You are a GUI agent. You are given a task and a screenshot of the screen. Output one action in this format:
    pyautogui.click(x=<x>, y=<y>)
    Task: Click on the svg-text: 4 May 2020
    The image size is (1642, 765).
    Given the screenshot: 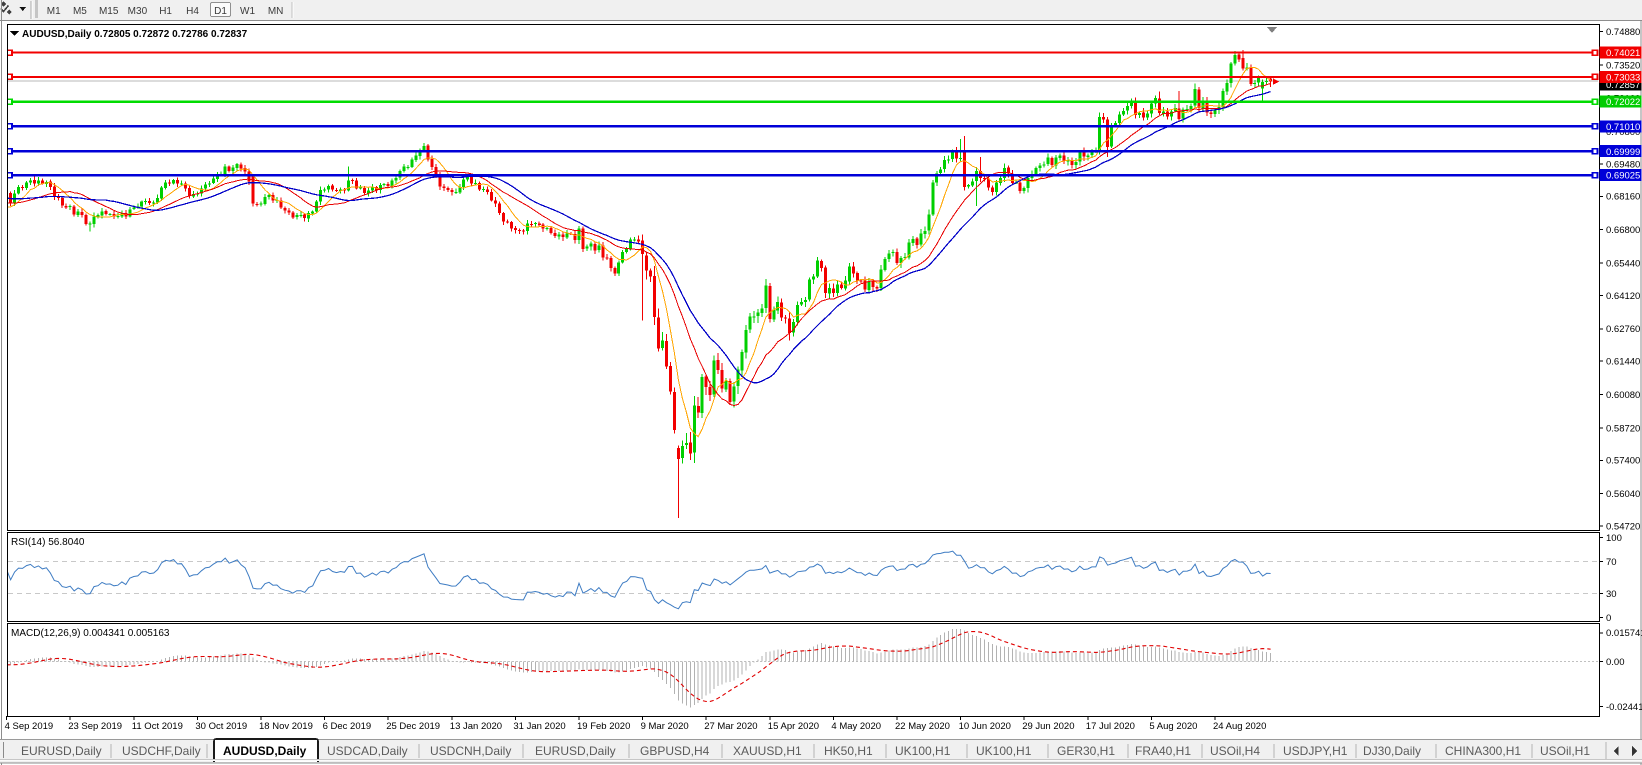 What is the action you would take?
    pyautogui.click(x=856, y=726)
    